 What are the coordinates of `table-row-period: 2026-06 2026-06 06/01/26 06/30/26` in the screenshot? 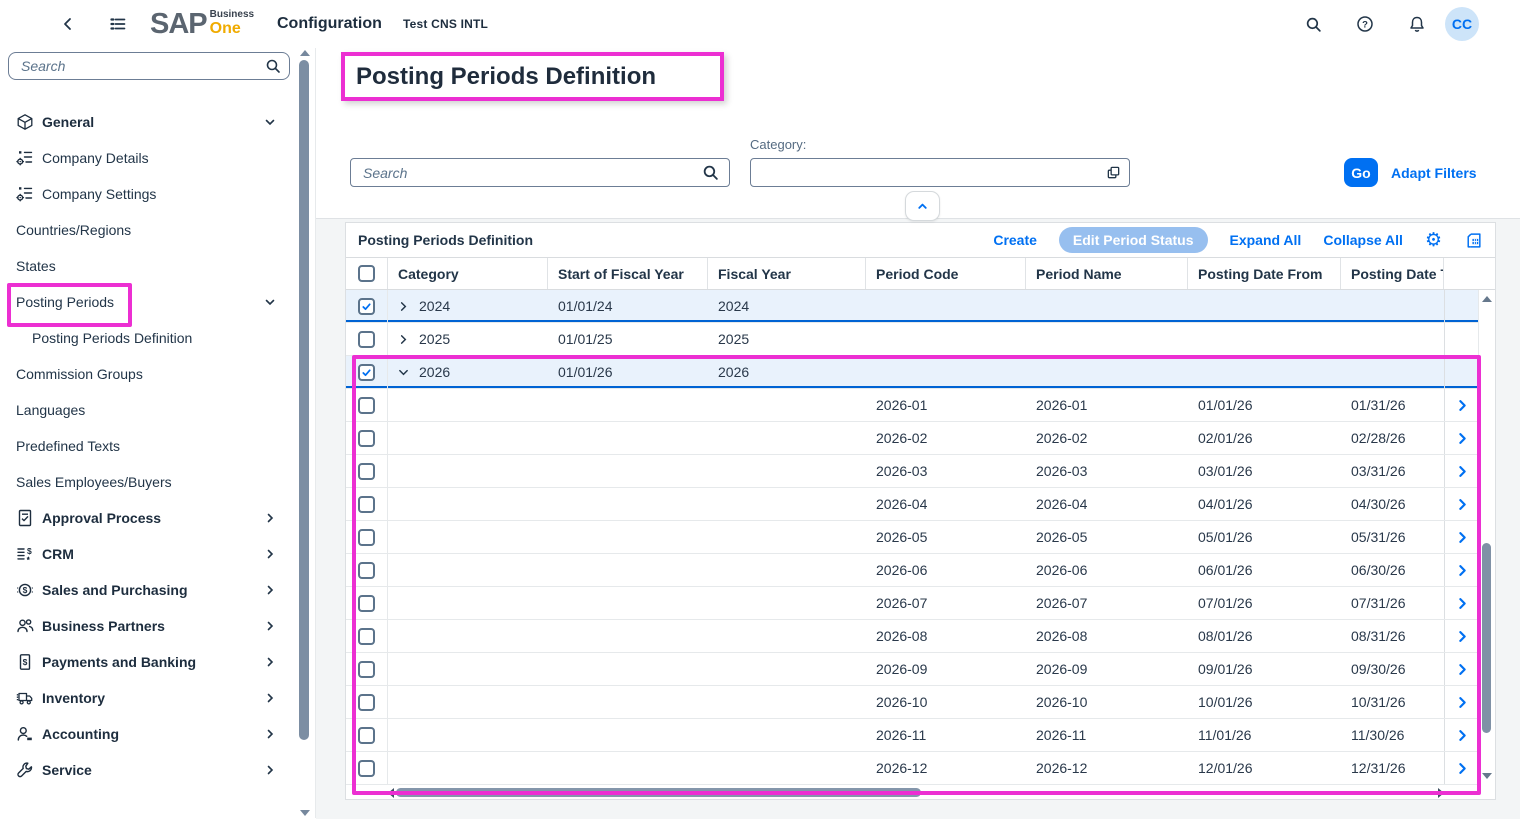 It's located at (912, 570).